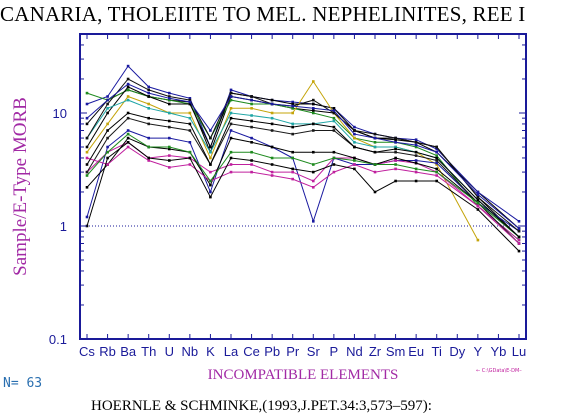 The image size is (561, 420). Describe the element at coordinates (354, 351) in the screenshot. I see `x-tick-label: Nd` at that location.